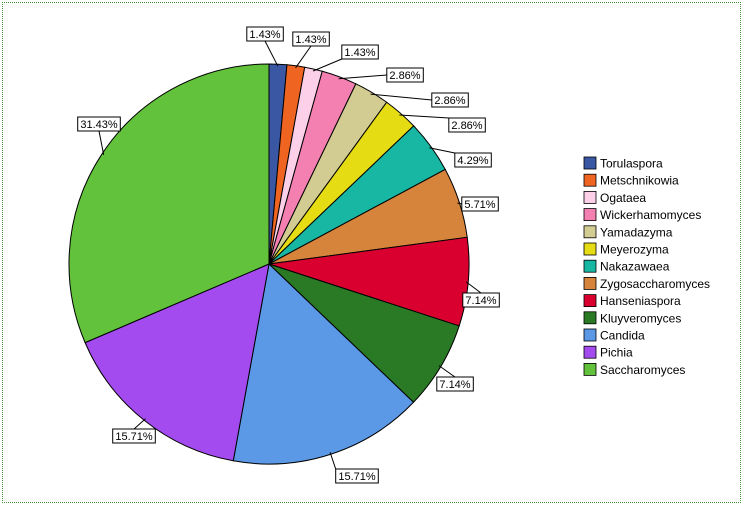 This screenshot has height=507, width=745. Describe the element at coordinates (631, 164) in the screenshot. I see `legend-label-torulaspora: Torulaspora` at that location.